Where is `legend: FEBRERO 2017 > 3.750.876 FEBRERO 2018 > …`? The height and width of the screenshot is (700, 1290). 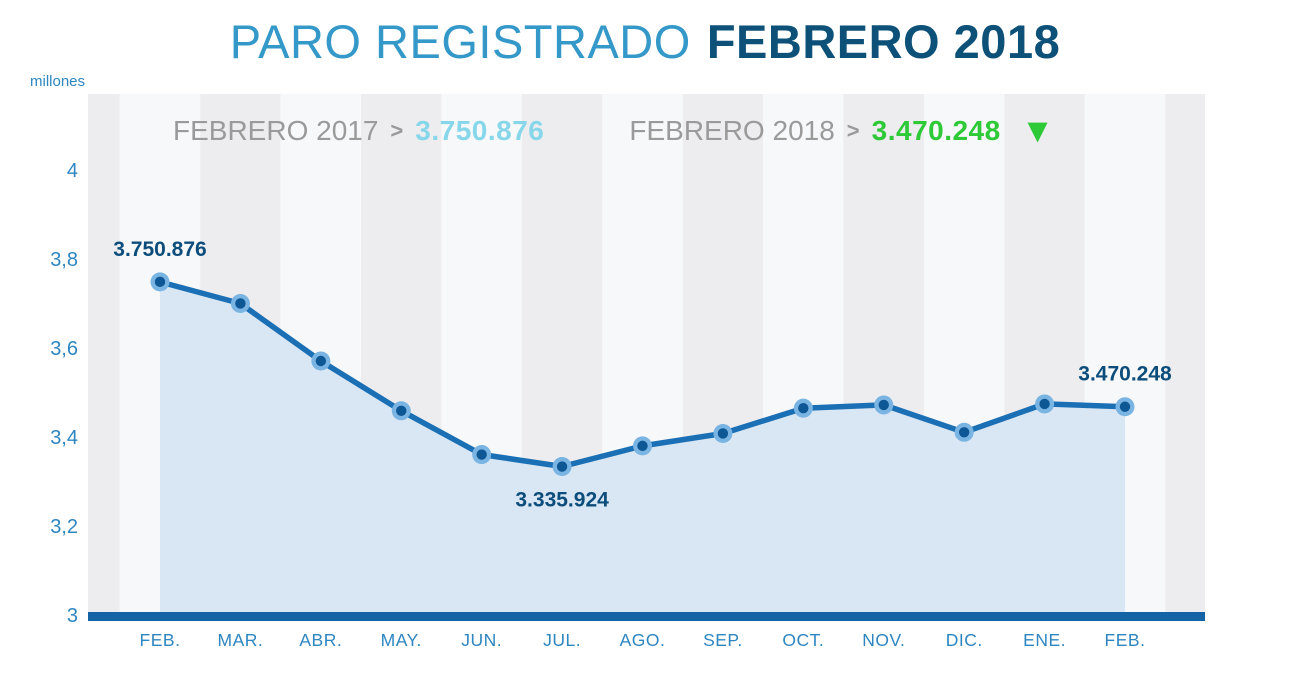
legend: FEBRERO 2017 > 3.750.876 FEBRERO 2018 > … is located at coordinates (646, 131).